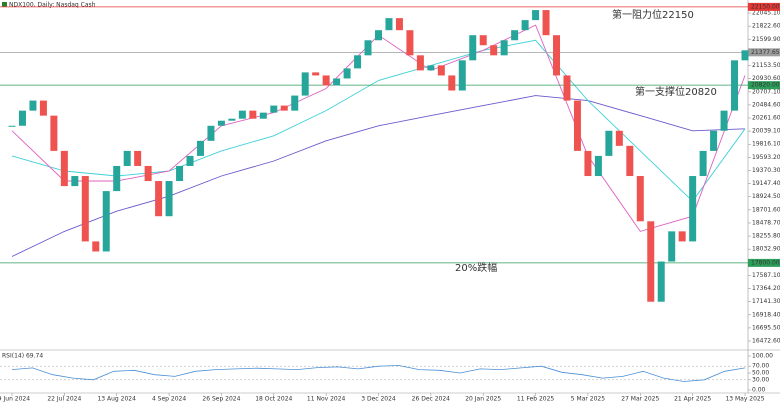 Image resolution: width=780 pixels, height=403 pixels. Describe the element at coordinates (4, 4) in the screenshot. I see `symbol-icon` at that location.